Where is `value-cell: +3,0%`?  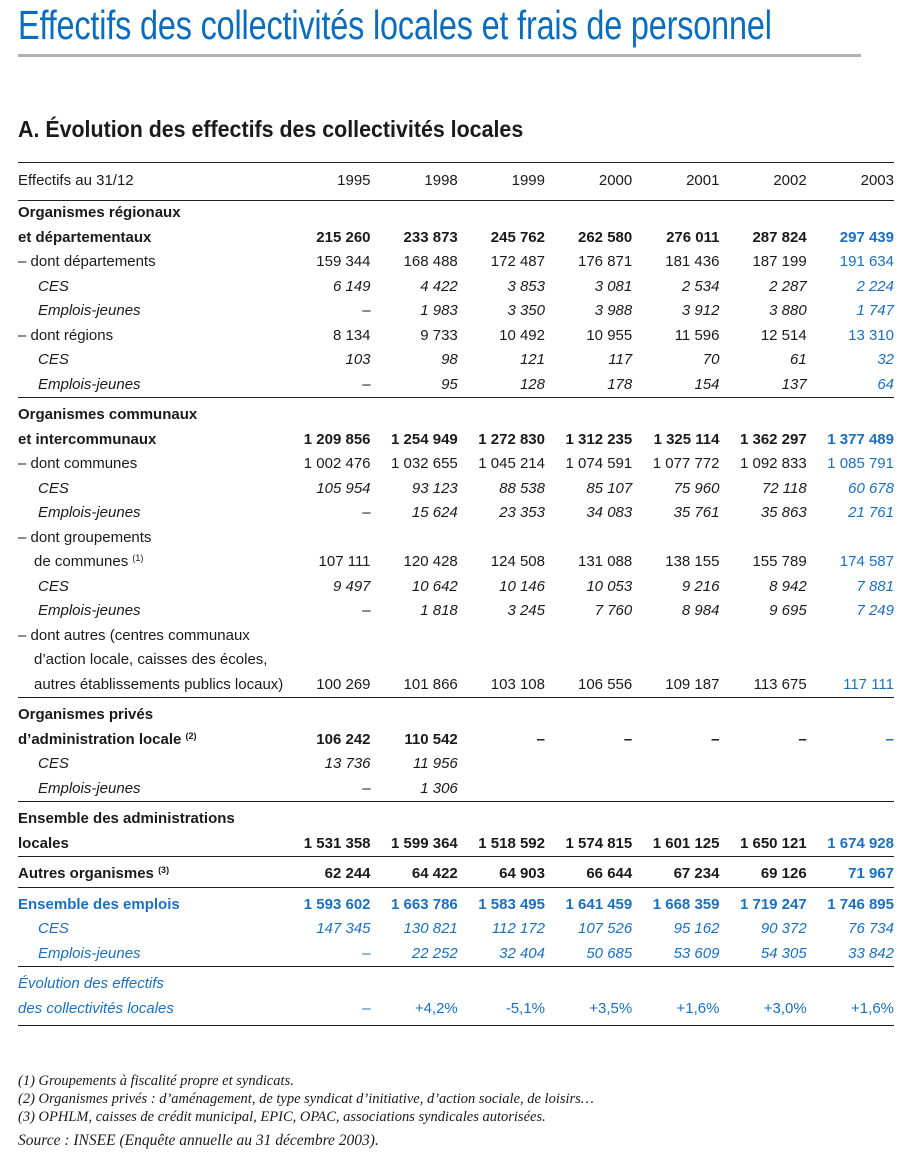
value-cell: +3,0% is located at coordinates (763, 996).